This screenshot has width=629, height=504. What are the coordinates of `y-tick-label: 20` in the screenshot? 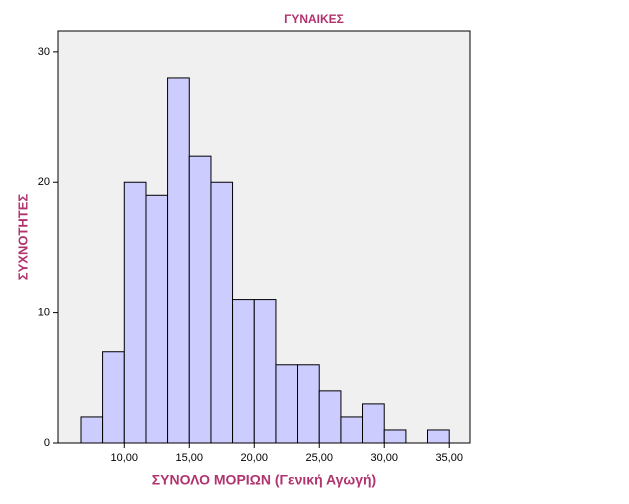 It's located at (44, 182).